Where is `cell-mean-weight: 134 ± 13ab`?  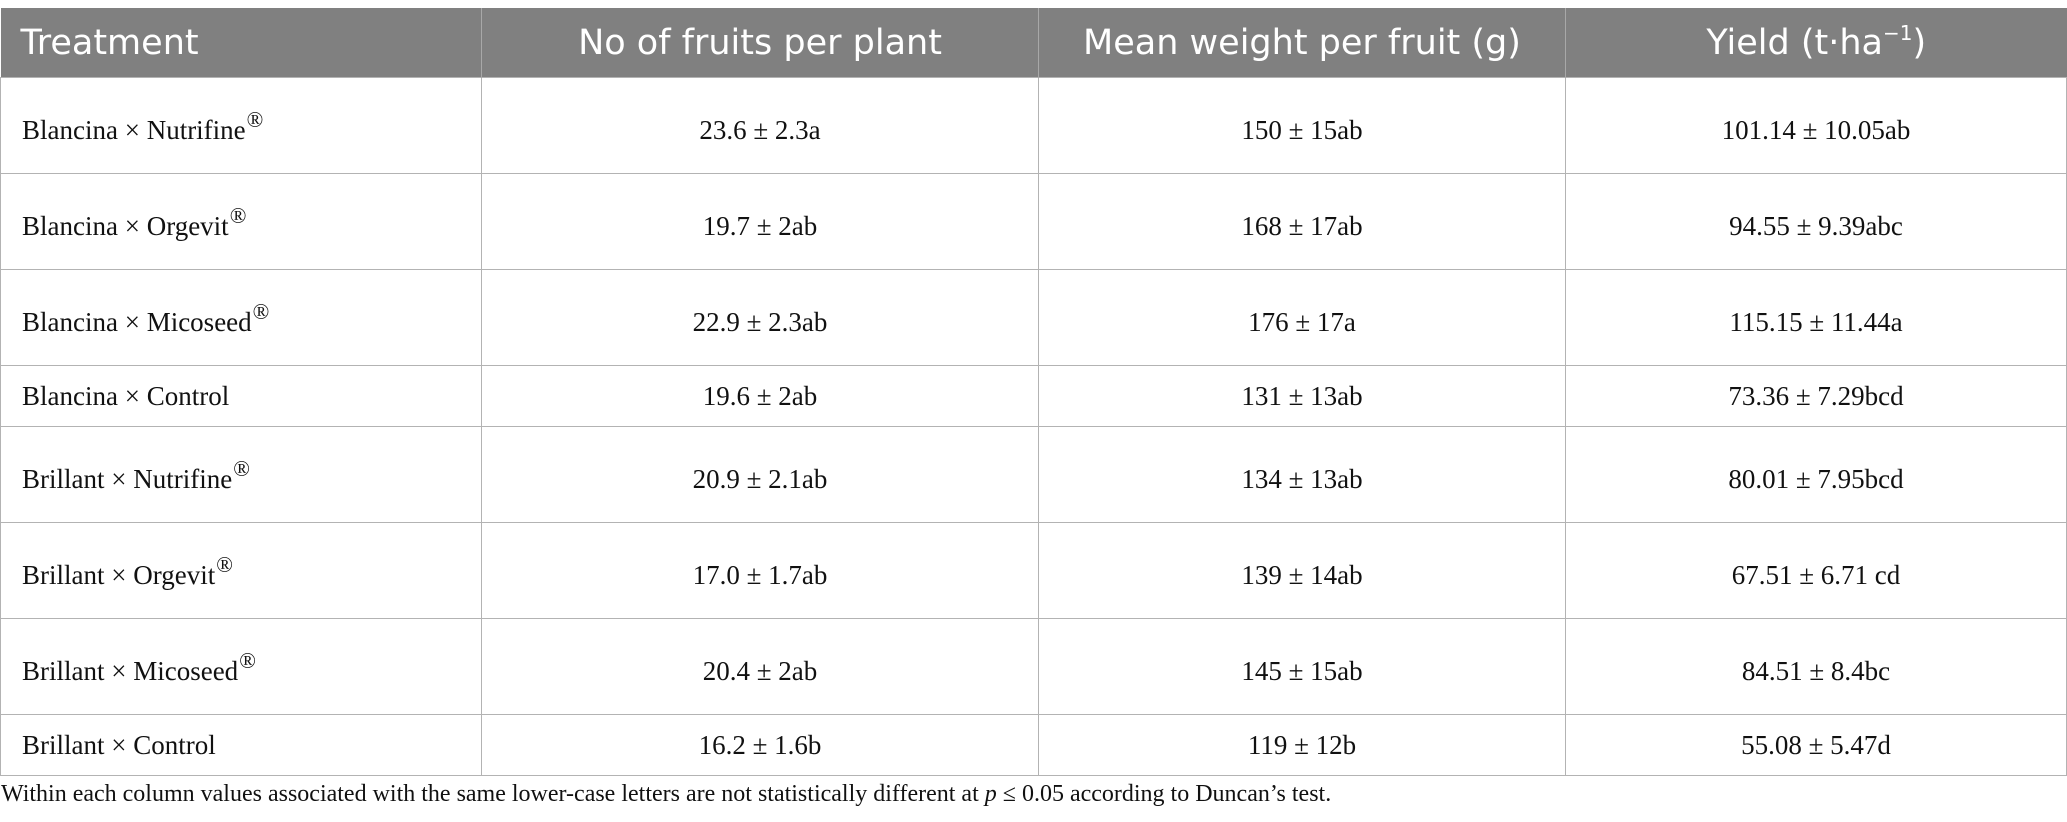
cell-mean-weight: 134 ± 13ab is located at coordinates (1302, 474).